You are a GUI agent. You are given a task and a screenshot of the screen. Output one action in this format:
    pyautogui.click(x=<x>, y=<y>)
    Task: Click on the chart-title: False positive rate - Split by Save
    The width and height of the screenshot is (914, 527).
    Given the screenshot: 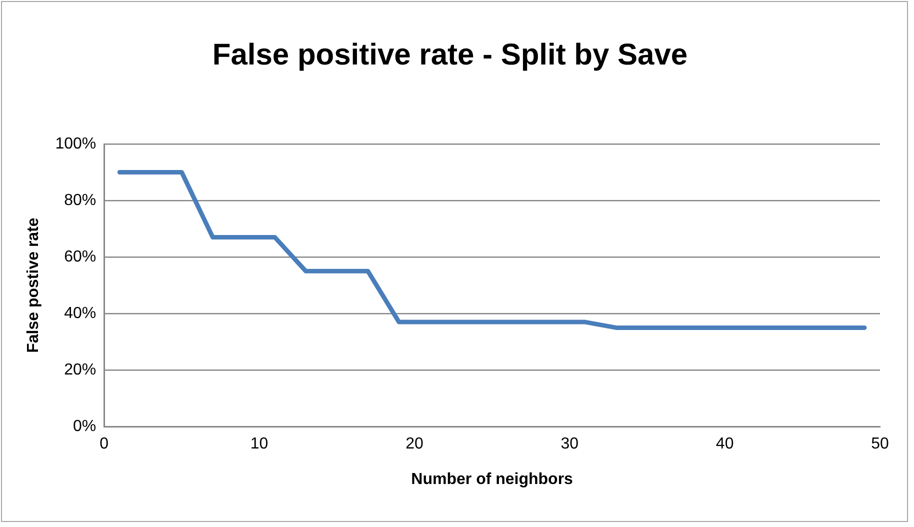 What is the action you would take?
    pyautogui.click(x=450, y=55)
    